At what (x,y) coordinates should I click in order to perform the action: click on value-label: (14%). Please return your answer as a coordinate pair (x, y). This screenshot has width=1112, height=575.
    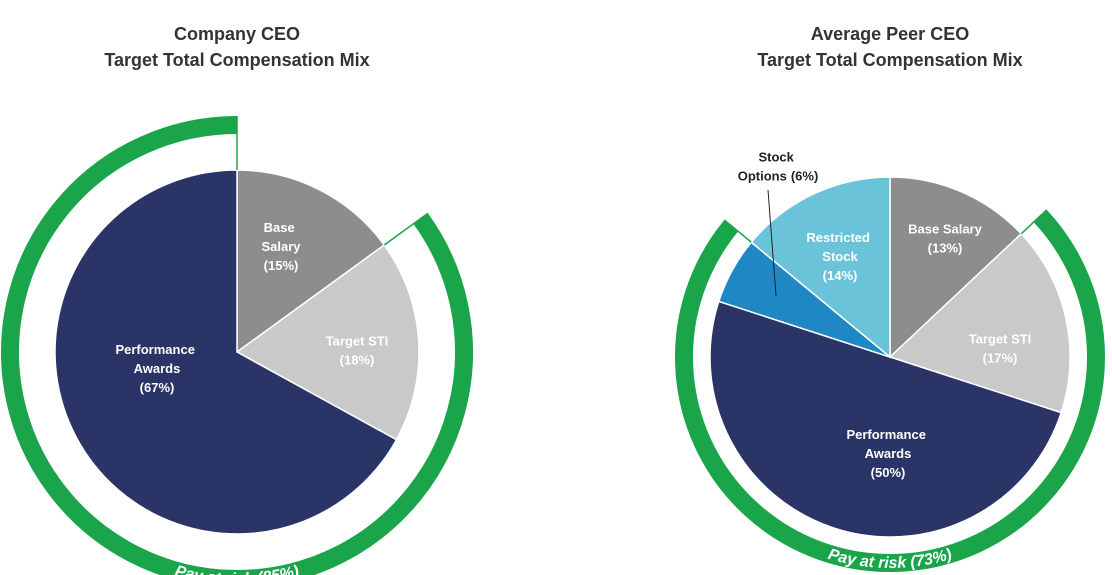
    Looking at the image, I should click on (840, 275).